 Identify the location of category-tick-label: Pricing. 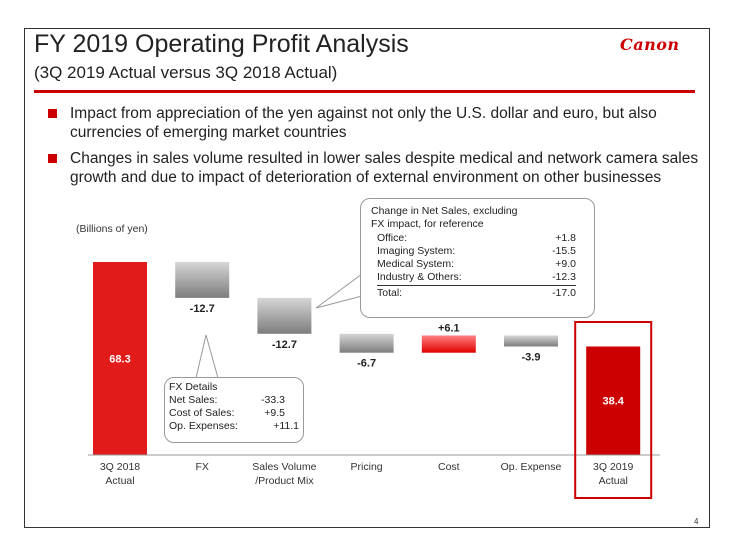
(367, 467).